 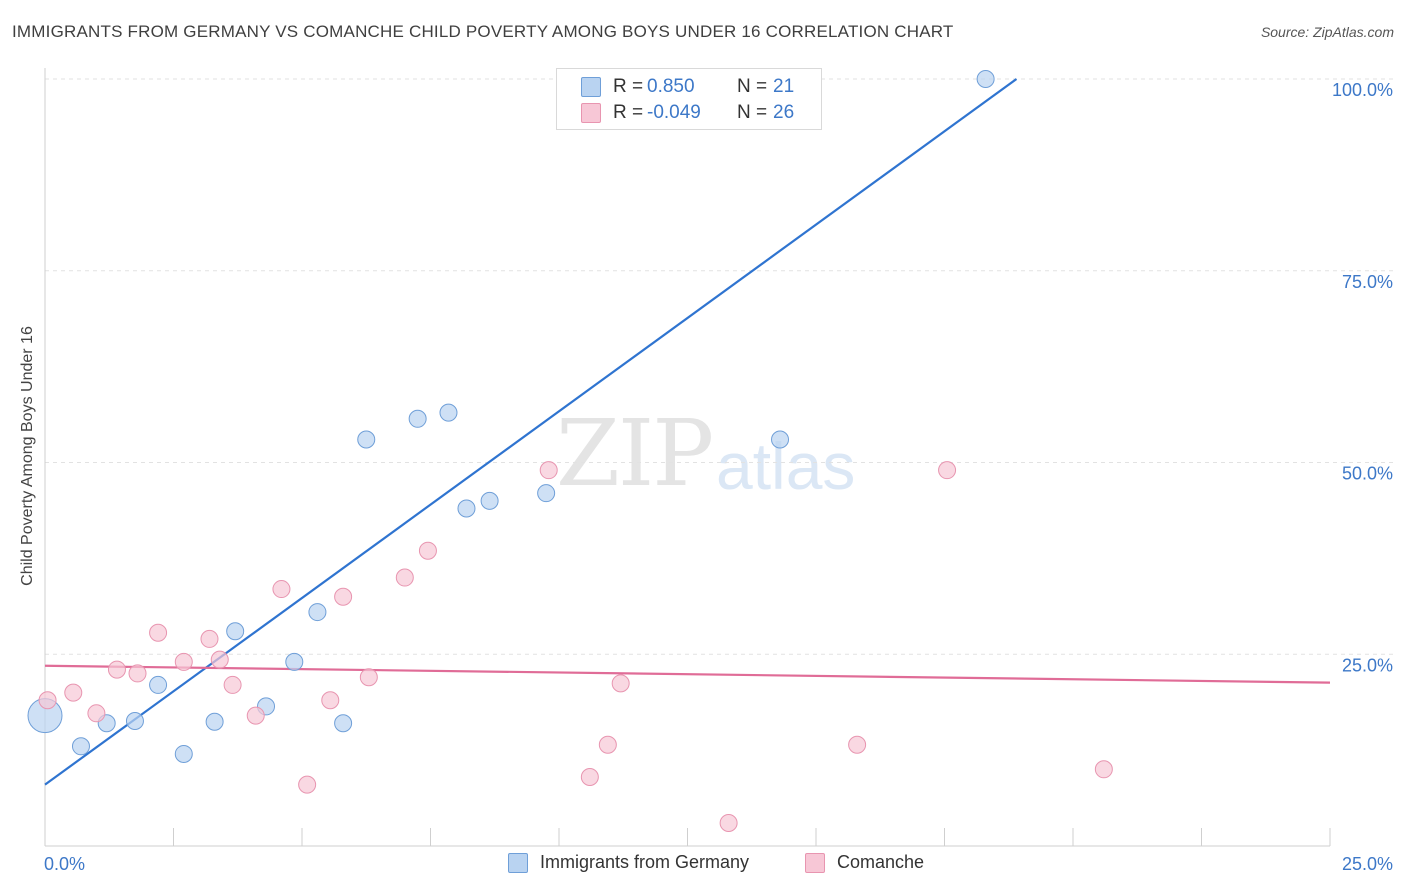 What do you see at coordinates (815, 862) in the screenshot?
I see `series-swatch-pink` at bounding box center [815, 862].